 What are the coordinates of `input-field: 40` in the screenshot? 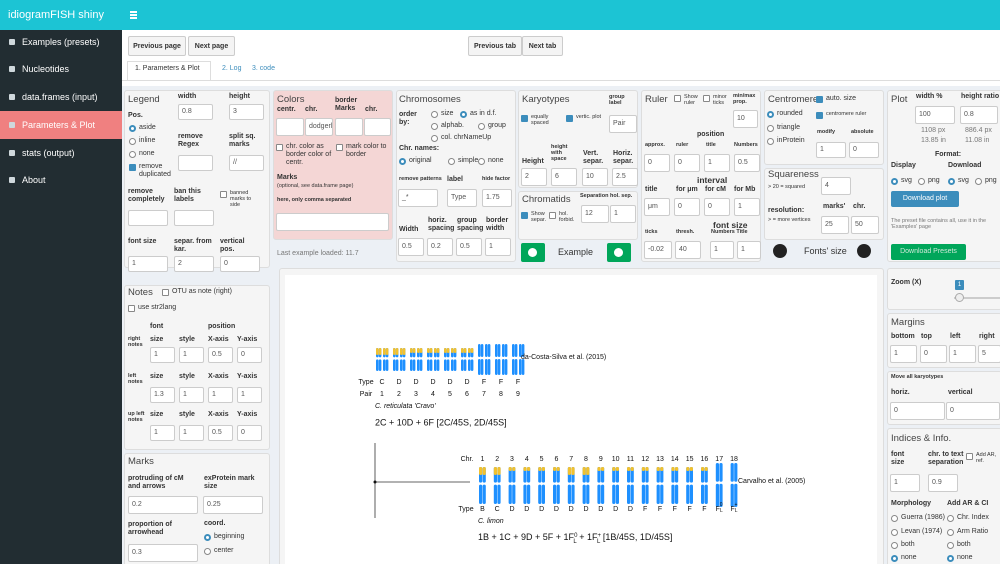 It's located at (688, 250).